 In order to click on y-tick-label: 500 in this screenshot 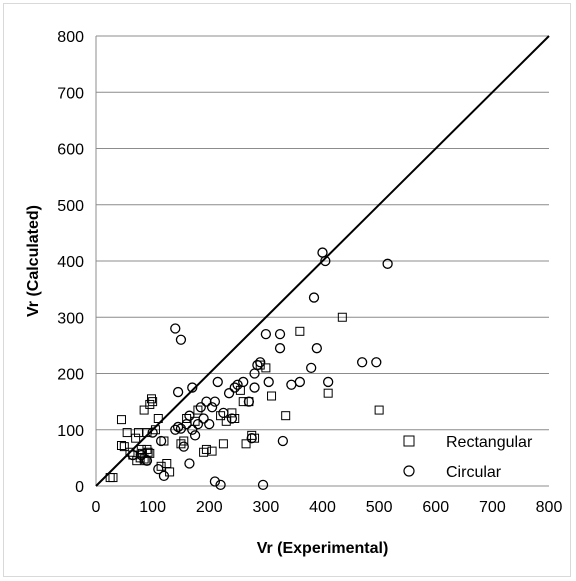, I will do `click(70, 206)`.